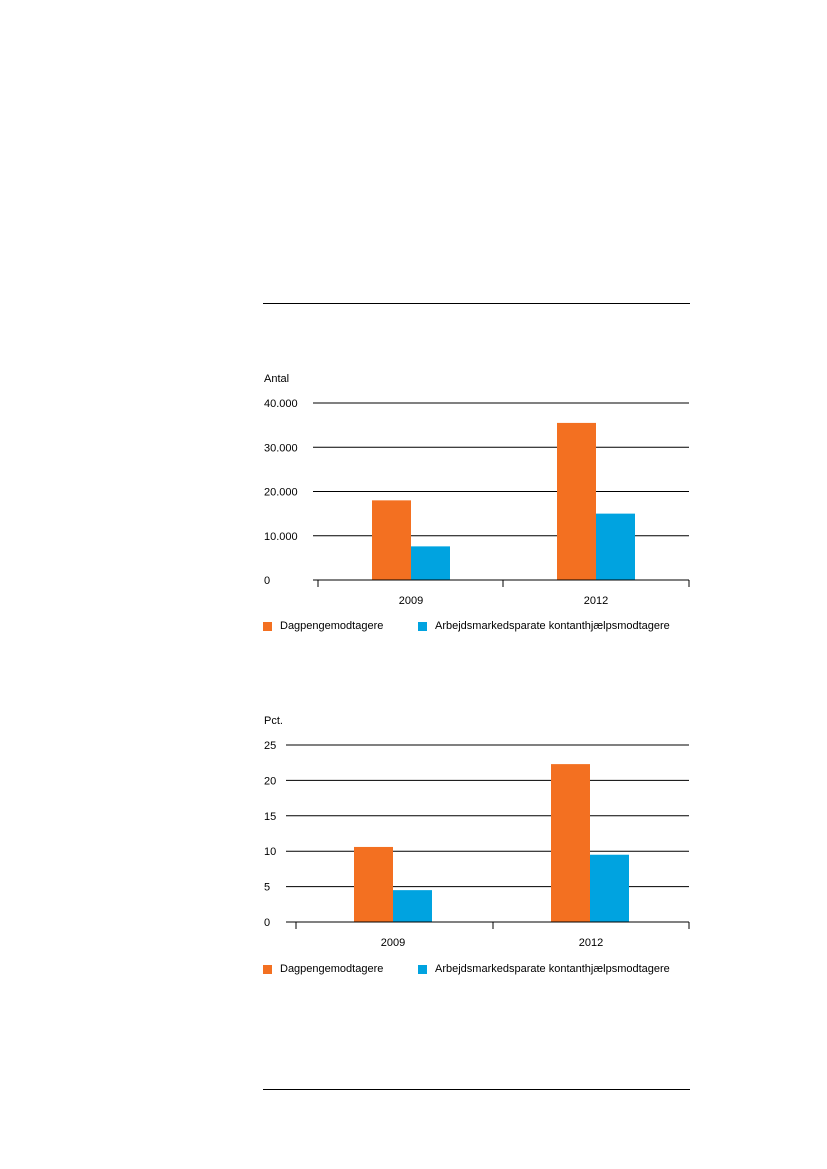 The width and height of the screenshot is (827, 1169). I want to click on y-tick-label: 10, so click(270, 852).